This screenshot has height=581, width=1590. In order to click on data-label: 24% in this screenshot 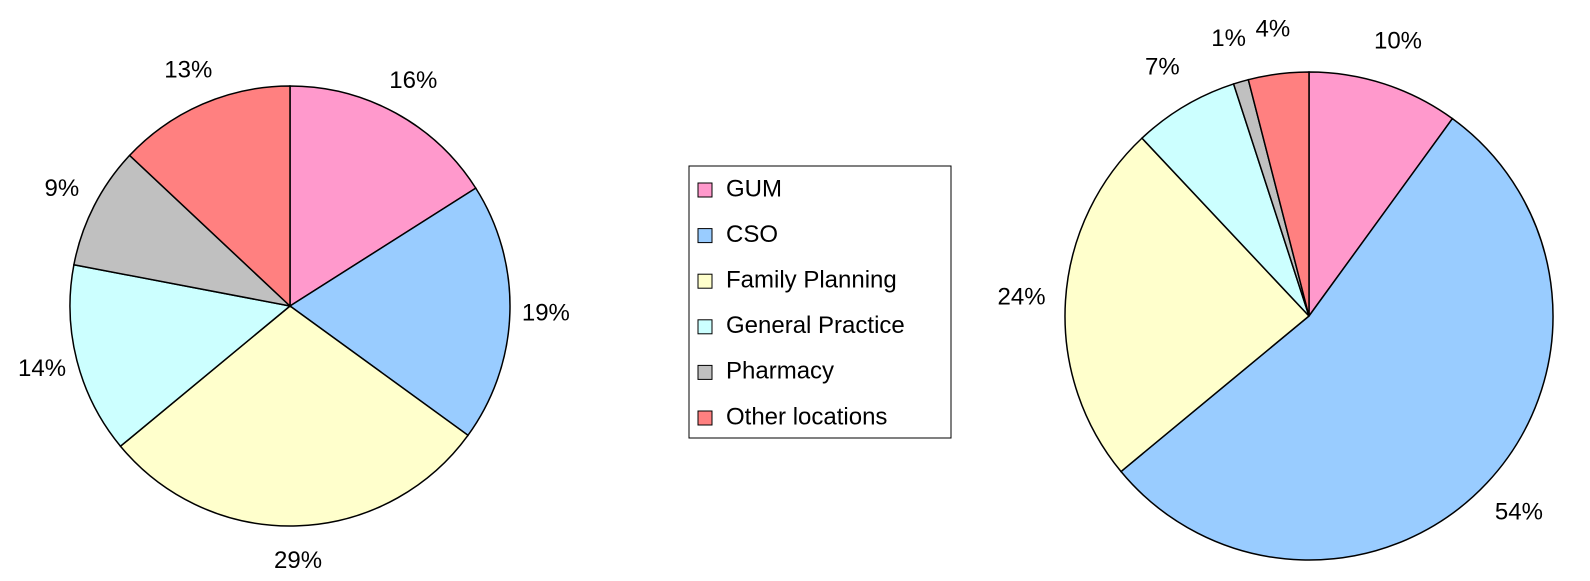, I will do `click(1022, 296)`.